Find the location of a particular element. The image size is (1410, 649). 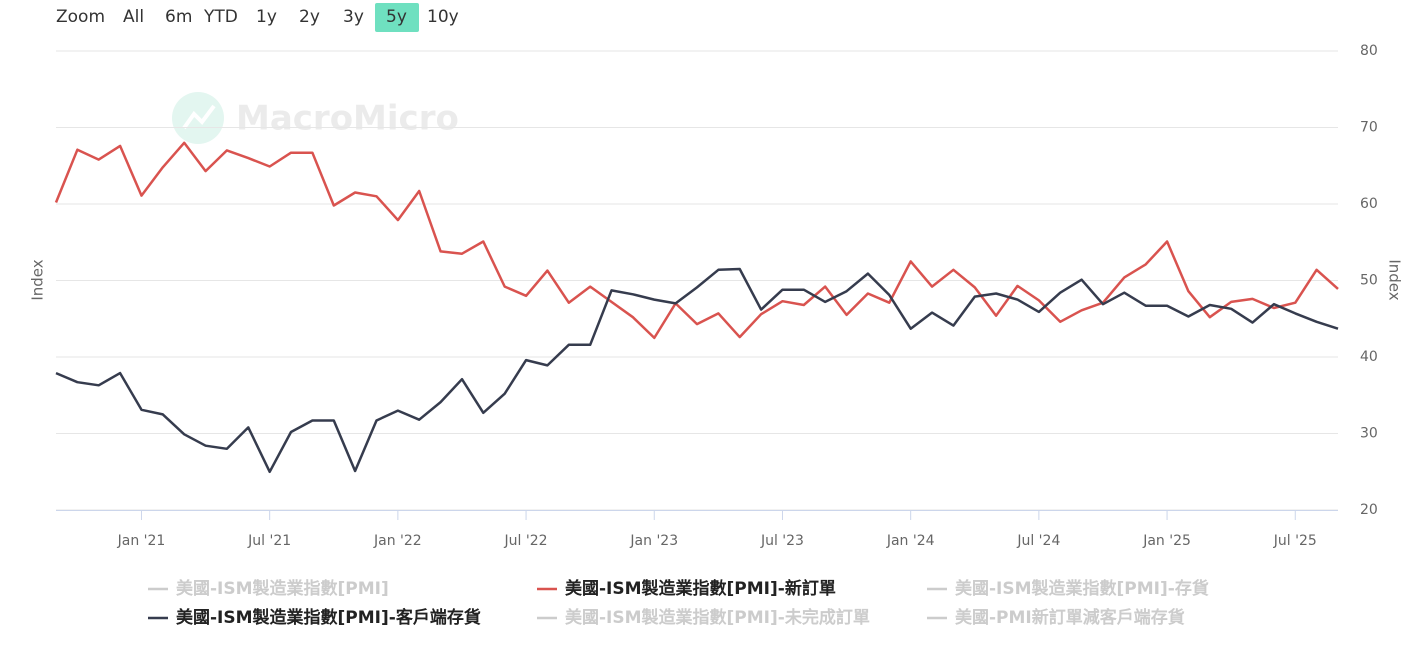

y-tick-label: 40 is located at coordinates (1369, 357).